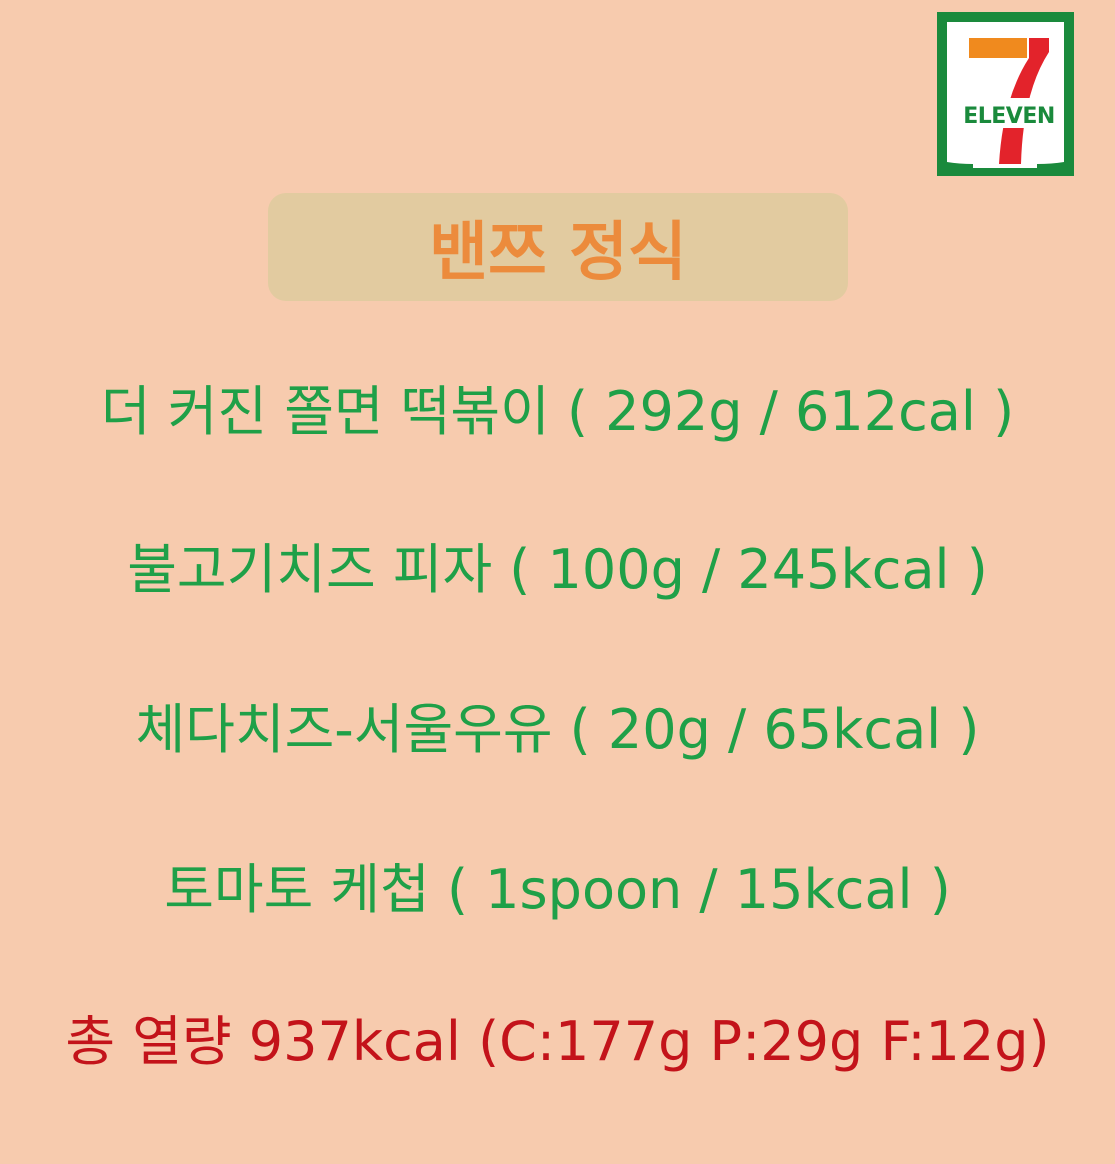 Image resolution: width=1115 pixels, height=1164 pixels. I want to click on title-box: 밴쯔 정식, so click(558, 247).